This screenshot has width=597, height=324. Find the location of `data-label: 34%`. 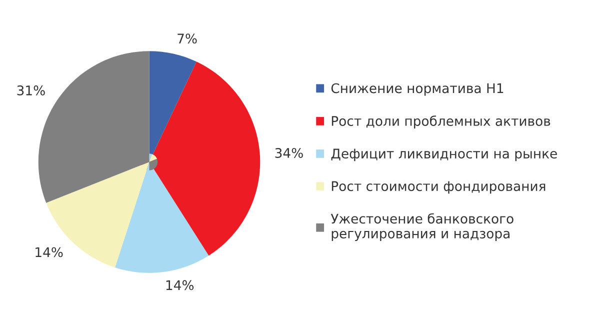

data-label: 34% is located at coordinates (289, 153).